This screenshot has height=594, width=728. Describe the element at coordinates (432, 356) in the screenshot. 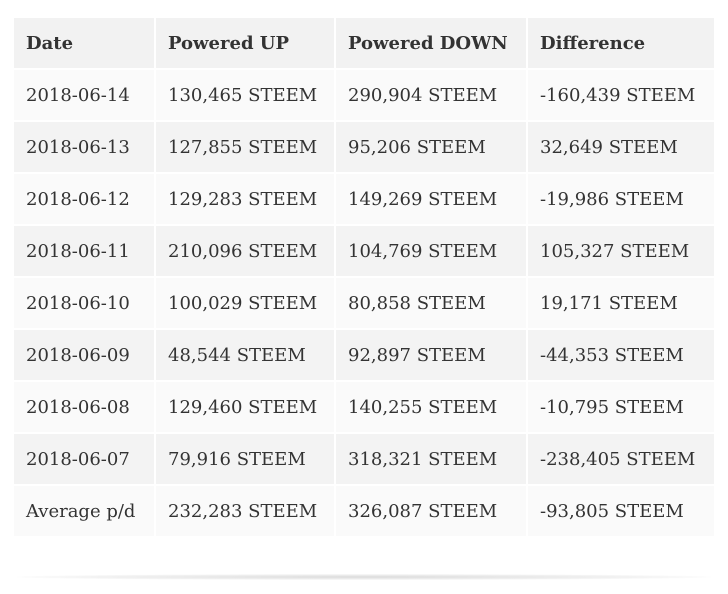

I see `cell-powered-down: 92,897 STEEM` at that location.